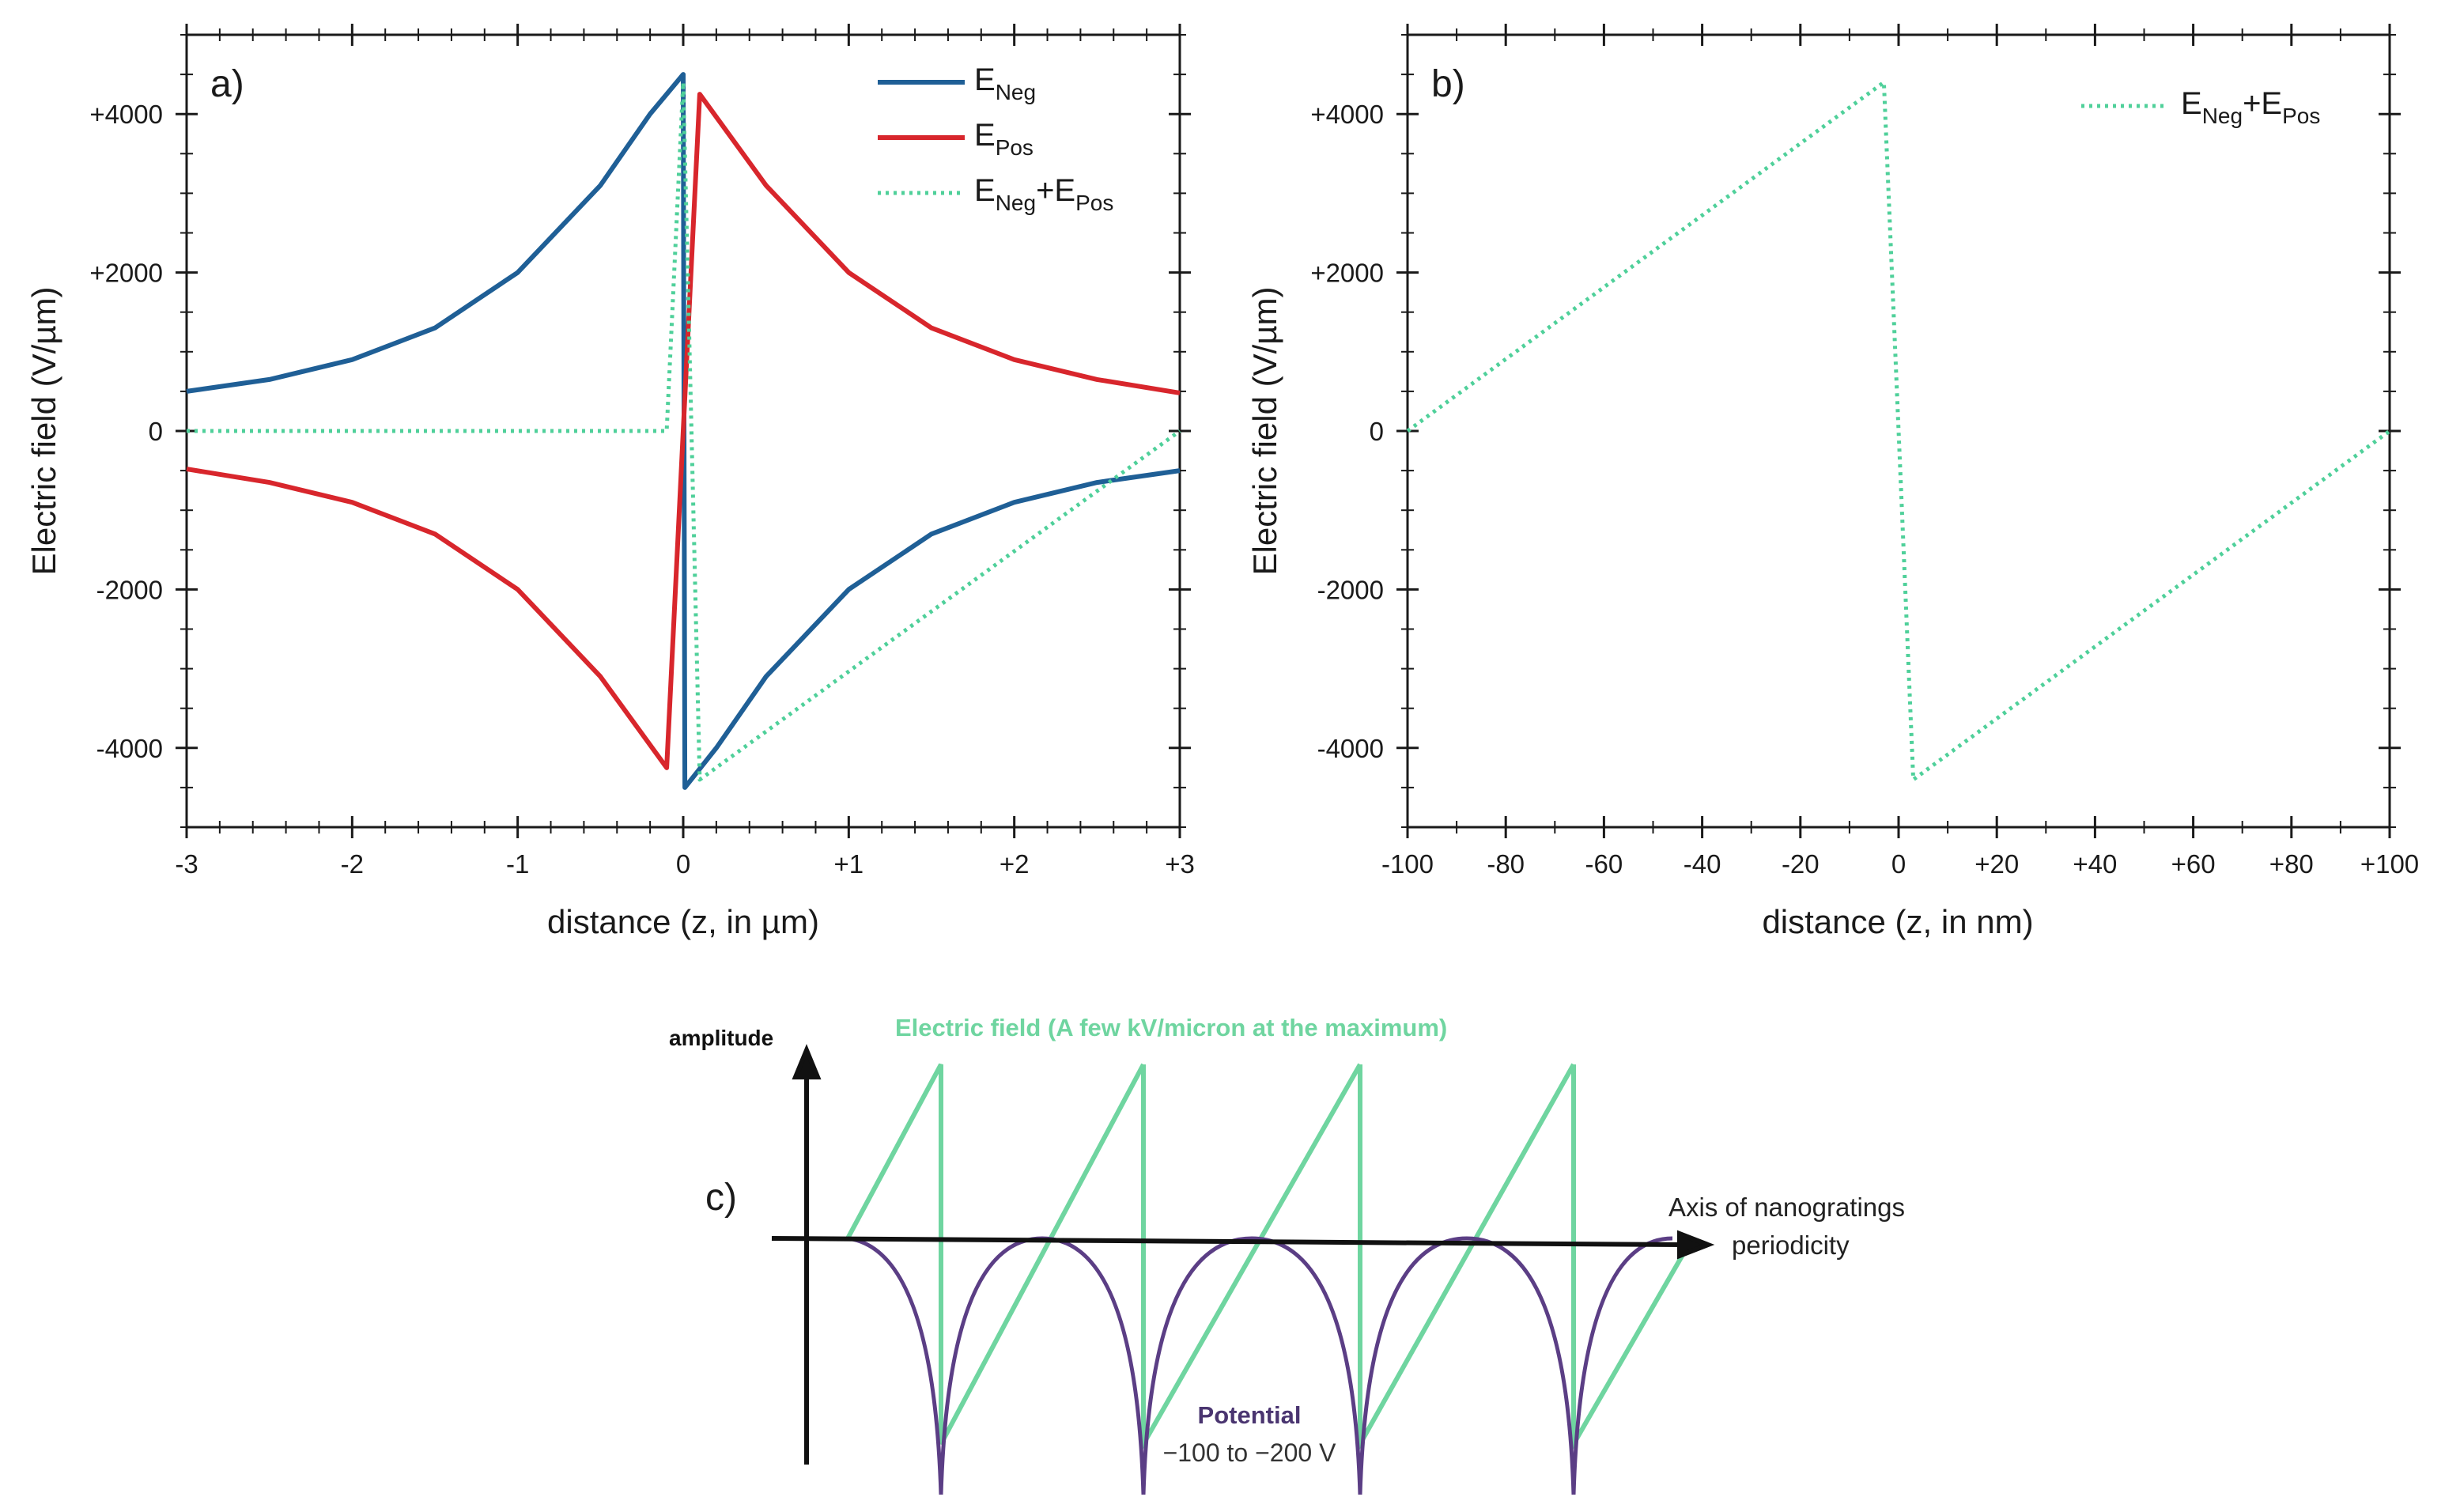  I want to click on x-tick-label: +2, so click(1015, 864).